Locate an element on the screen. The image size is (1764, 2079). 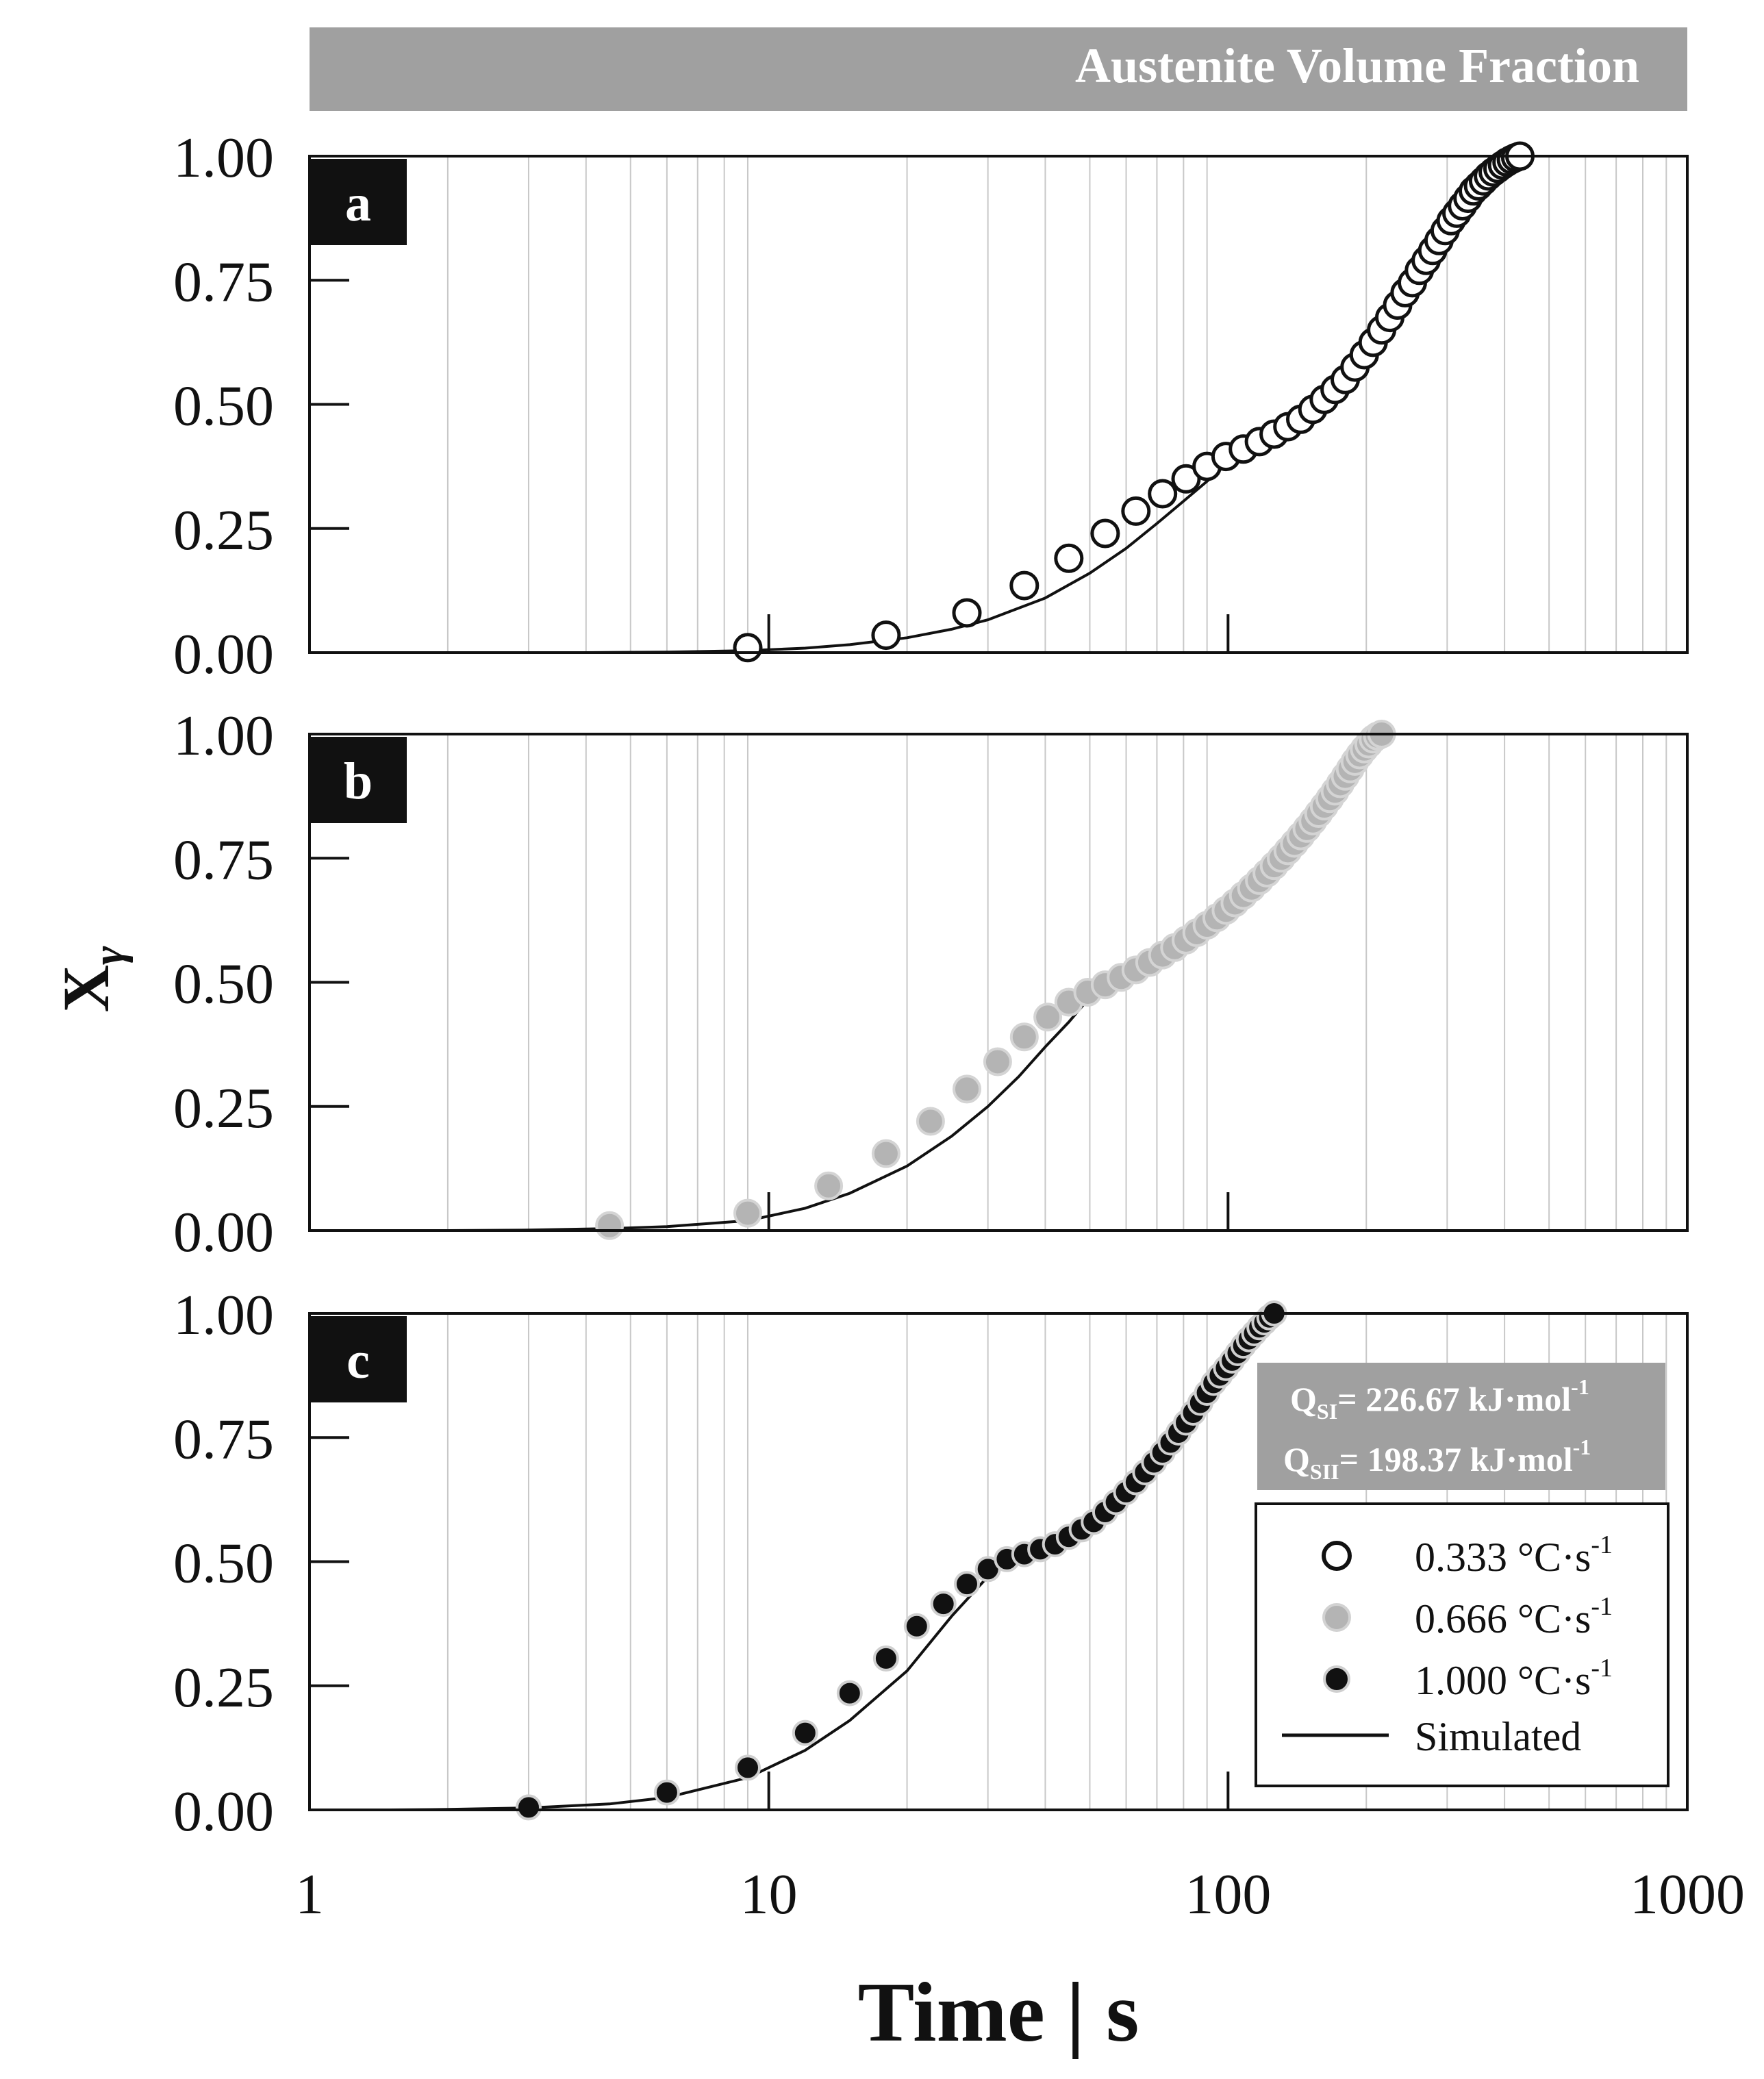
panel-label-box-b is located at coordinates (358, 780).